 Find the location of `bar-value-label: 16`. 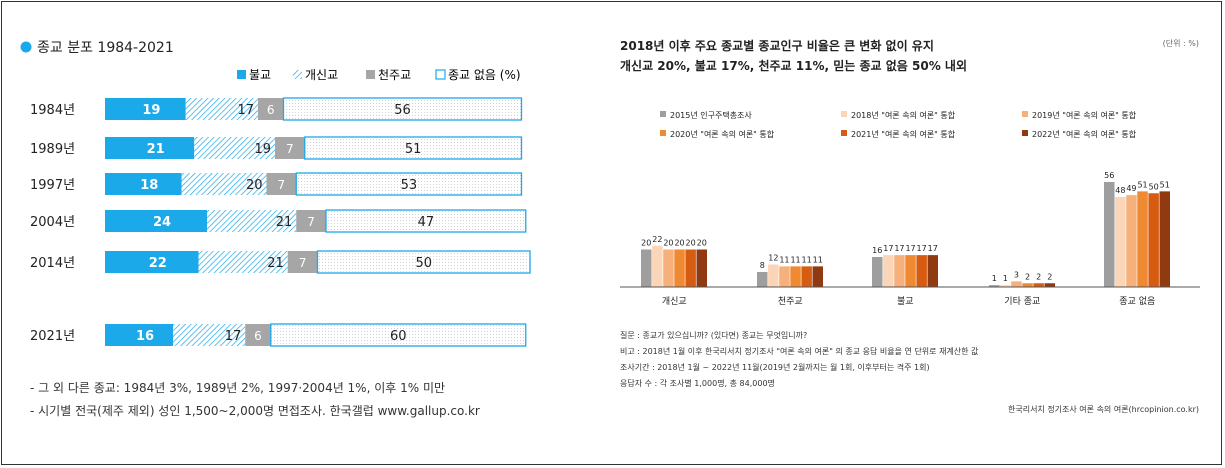

bar-value-label: 16 is located at coordinates (145, 336).